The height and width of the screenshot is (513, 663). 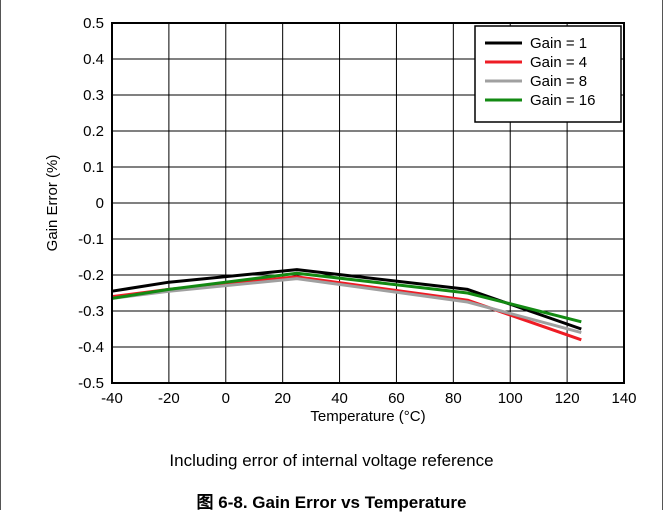 I want to click on y-tick-label: -0.3, so click(x=91, y=311).